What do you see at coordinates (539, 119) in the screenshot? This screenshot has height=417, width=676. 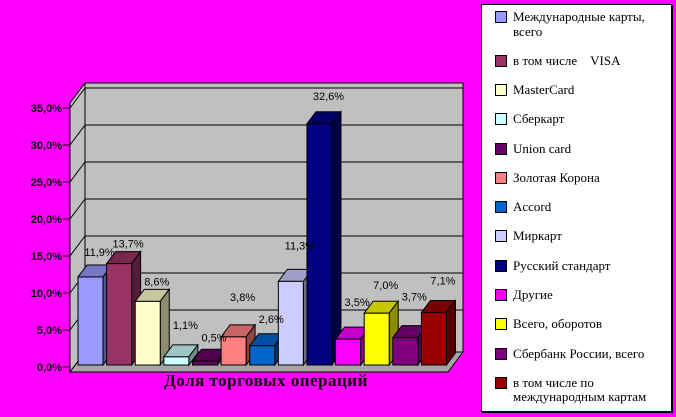 I see `legend-item-label: Сберкарт` at bounding box center [539, 119].